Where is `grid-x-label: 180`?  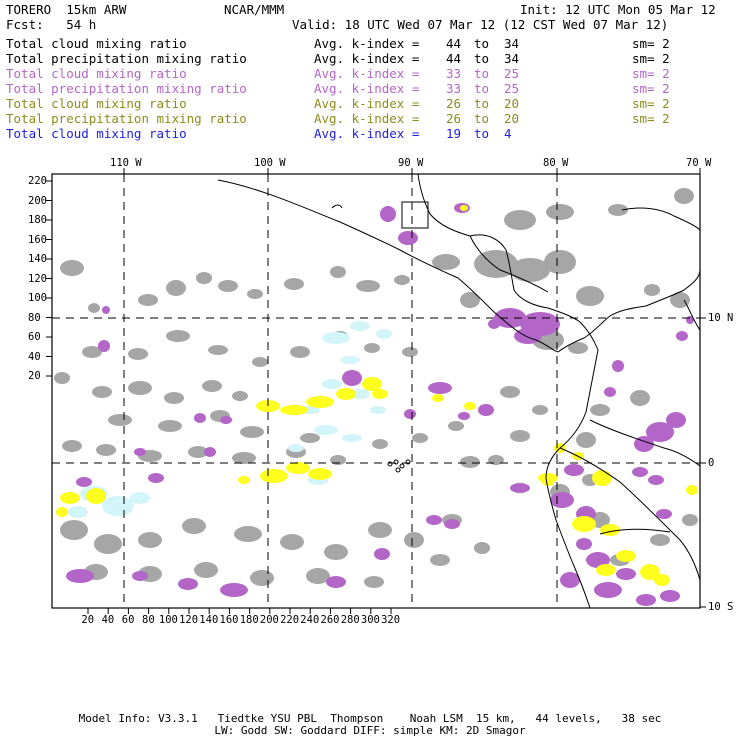
grid-x-label: 180 is located at coordinates (249, 620).